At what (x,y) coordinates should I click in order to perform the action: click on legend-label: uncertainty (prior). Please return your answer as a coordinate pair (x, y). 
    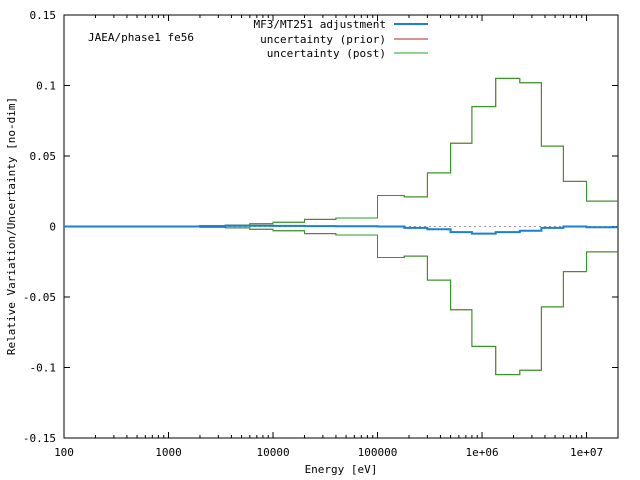
    Looking at the image, I should click on (323, 39).